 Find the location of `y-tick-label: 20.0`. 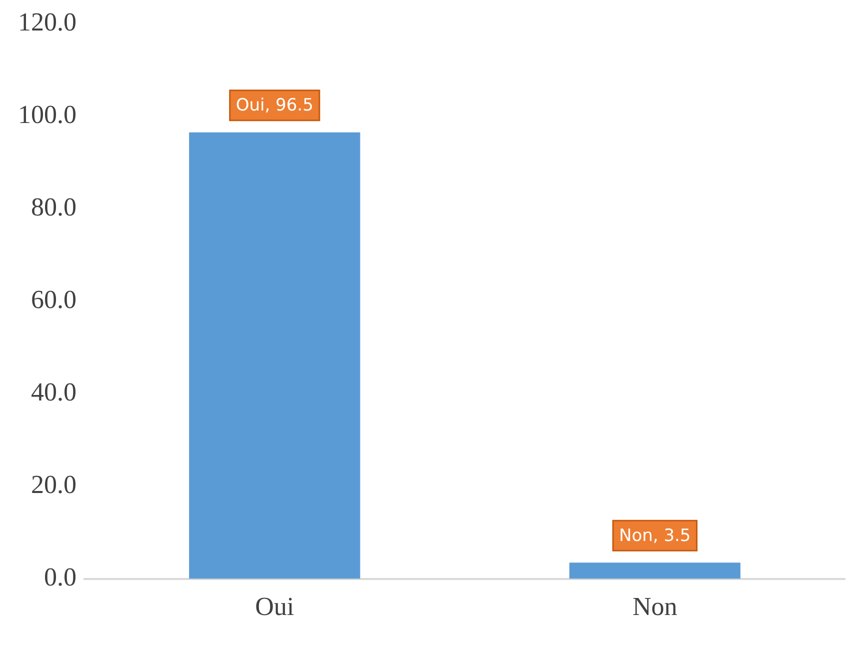

y-tick-label: 20.0 is located at coordinates (53, 485).